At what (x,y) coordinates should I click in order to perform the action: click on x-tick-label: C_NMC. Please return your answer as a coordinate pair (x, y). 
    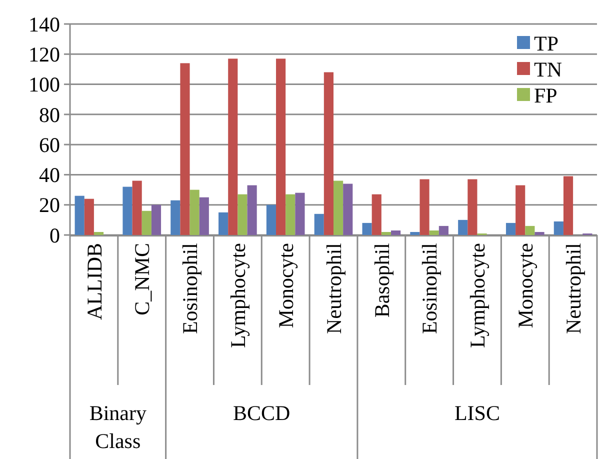
    Looking at the image, I should click on (142, 279).